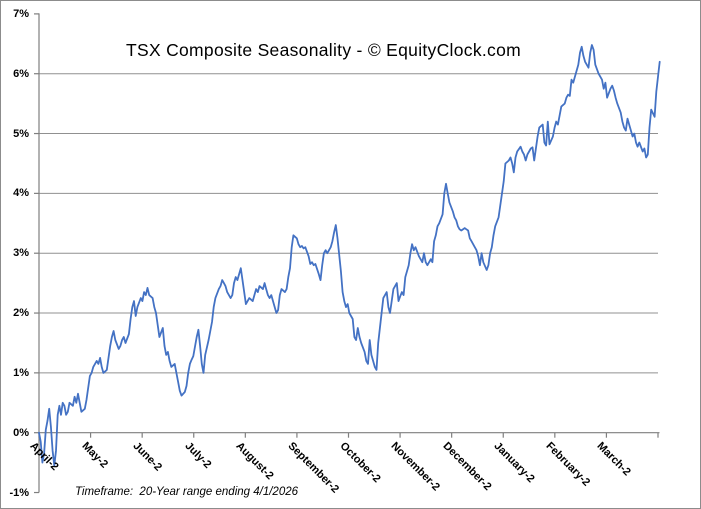 This screenshot has height=509, width=701. Describe the element at coordinates (187, 492) in the screenshot. I see `timeframe-note: Timeframe: 20-Year range ending 4/1/2026` at that location.